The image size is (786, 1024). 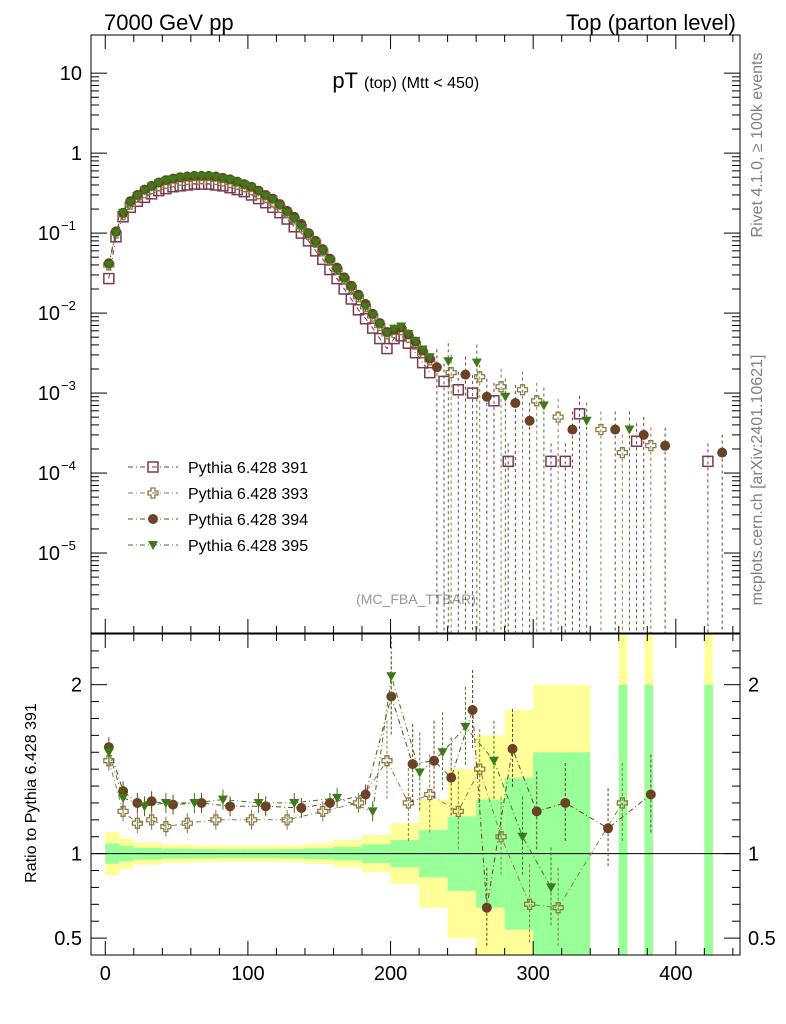 I want to click on y-tick-label: 1, so click(x=76, y=154).